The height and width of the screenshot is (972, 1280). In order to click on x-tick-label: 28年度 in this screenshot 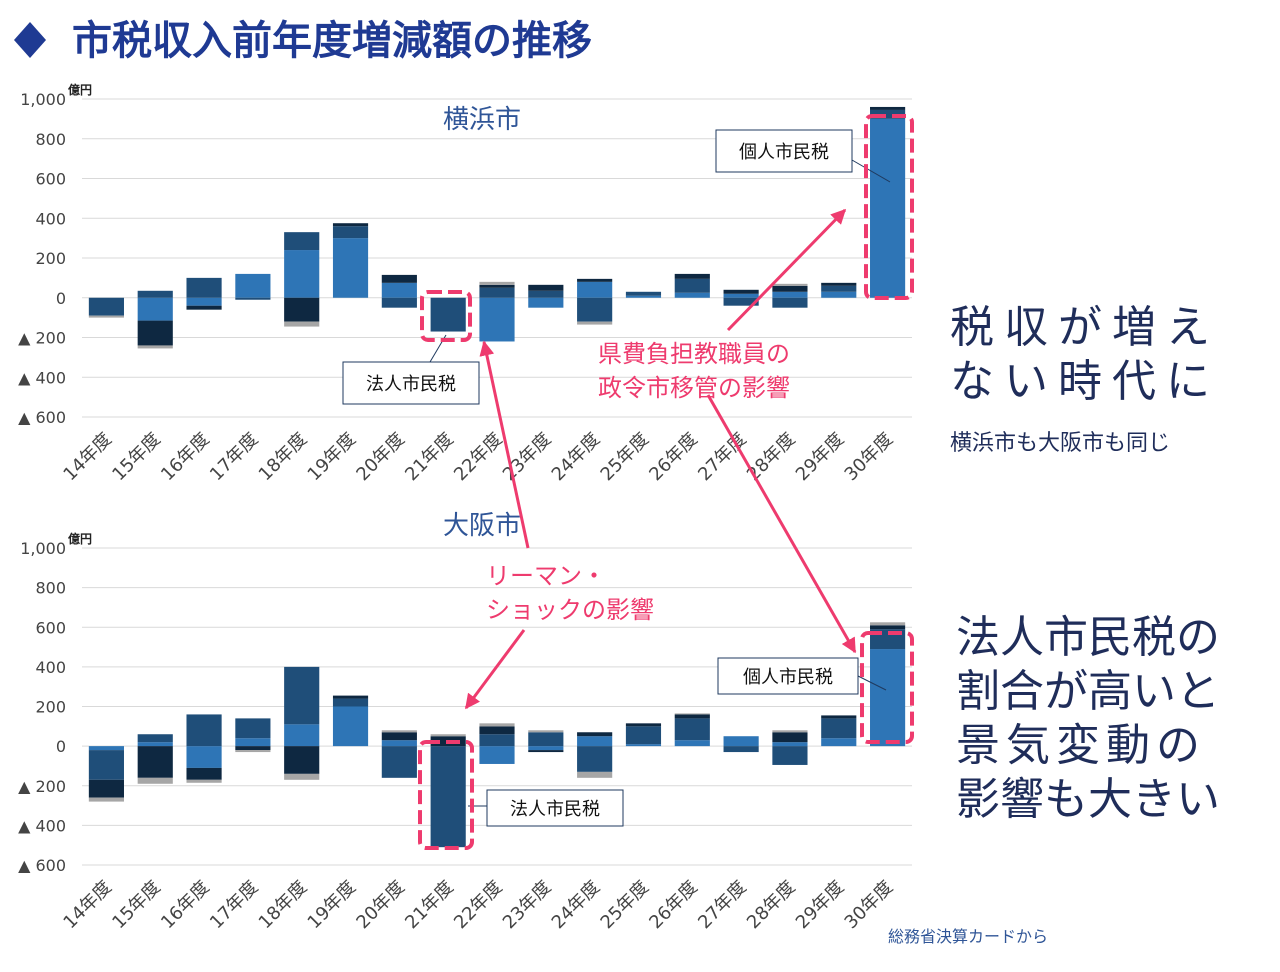, I will do `click(771, 457)`.